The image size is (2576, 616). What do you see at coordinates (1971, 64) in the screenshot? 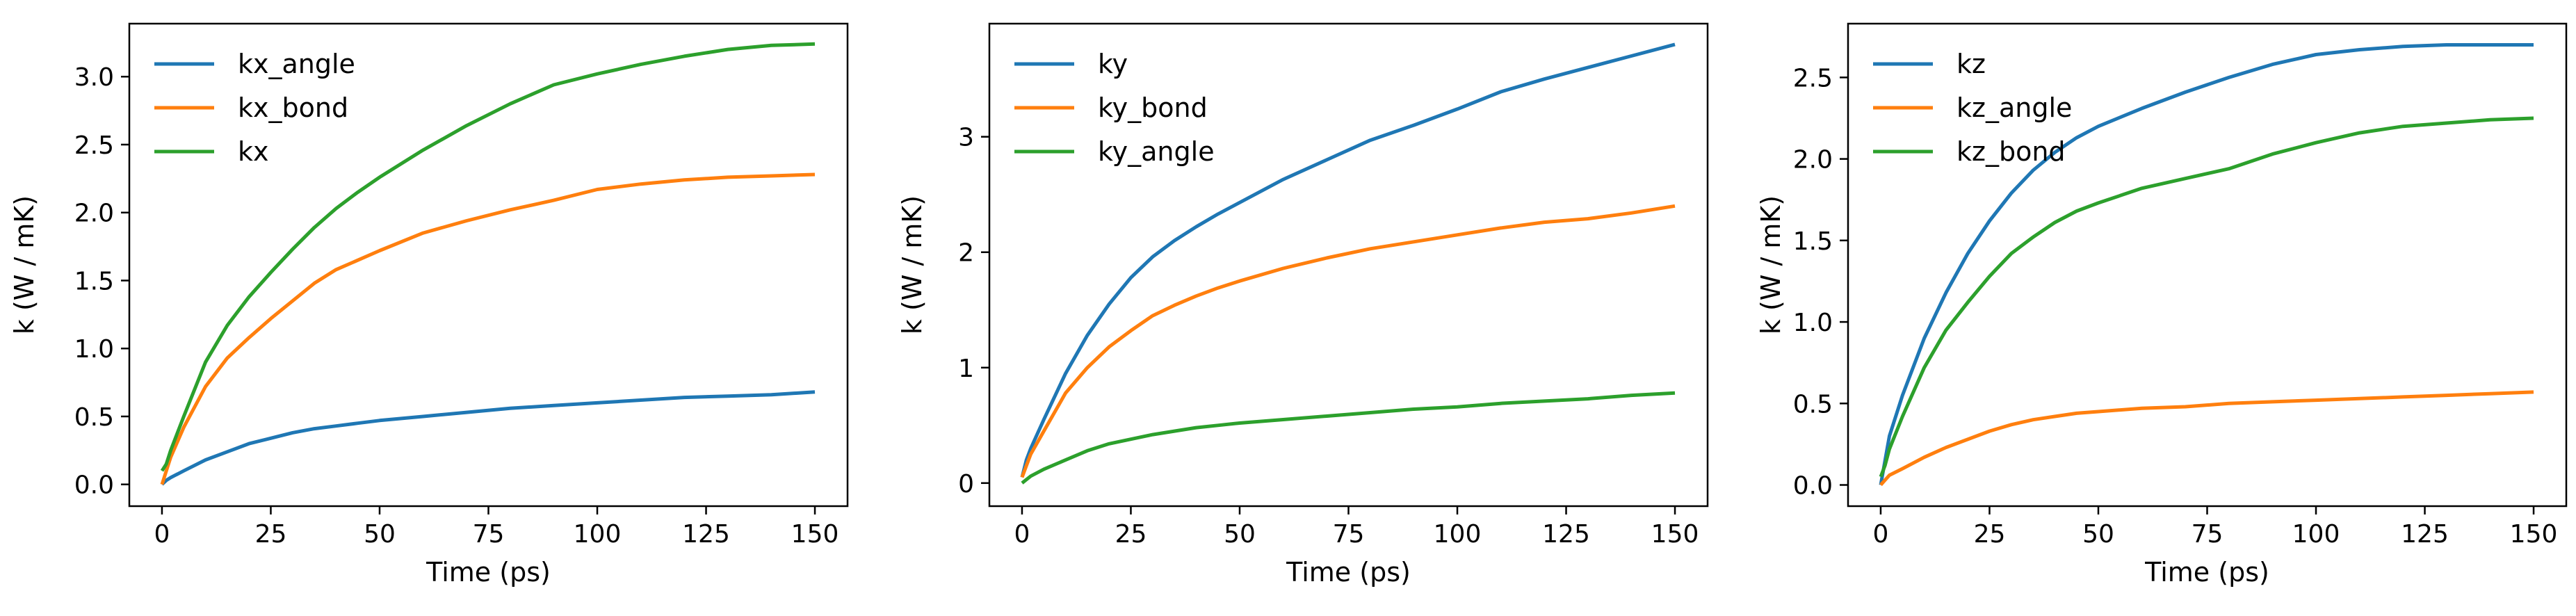
I see `legend-label: kz` at bounding box center [1971, 64].